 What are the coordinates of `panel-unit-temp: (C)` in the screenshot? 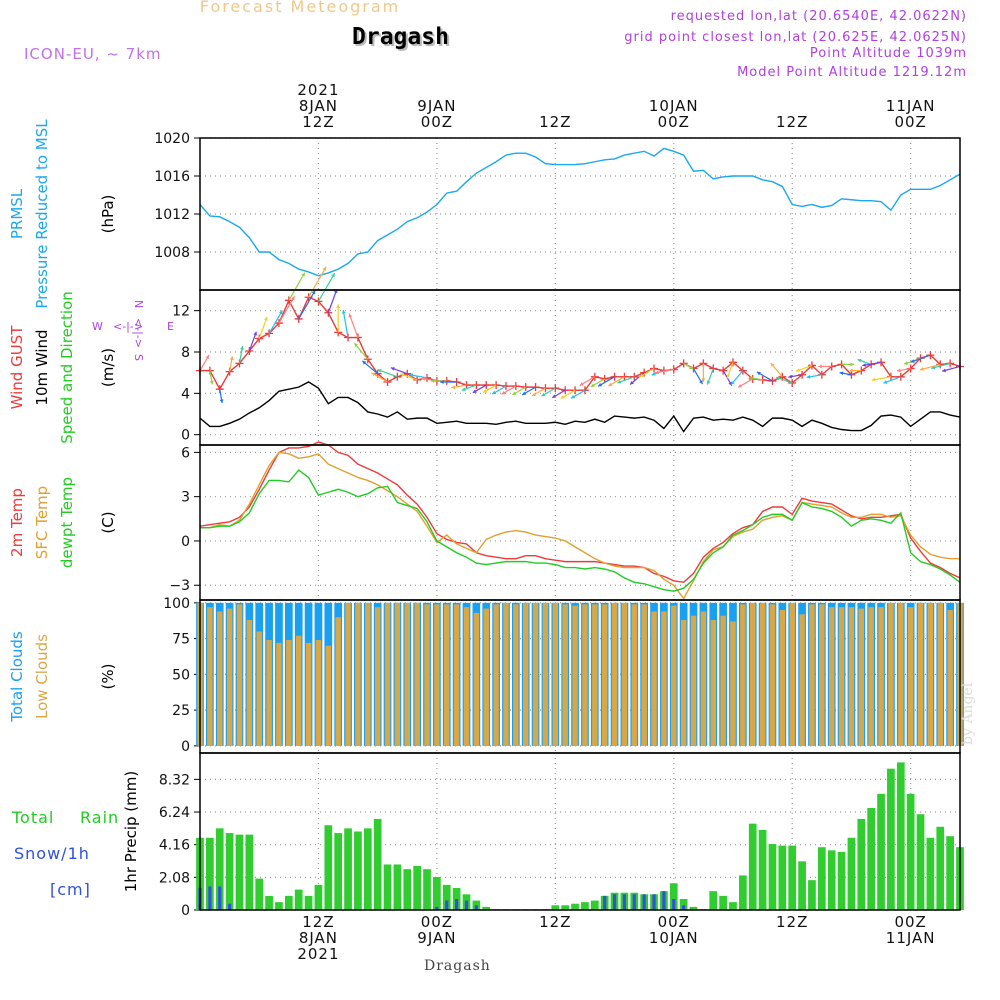 It's located at (108, 522).